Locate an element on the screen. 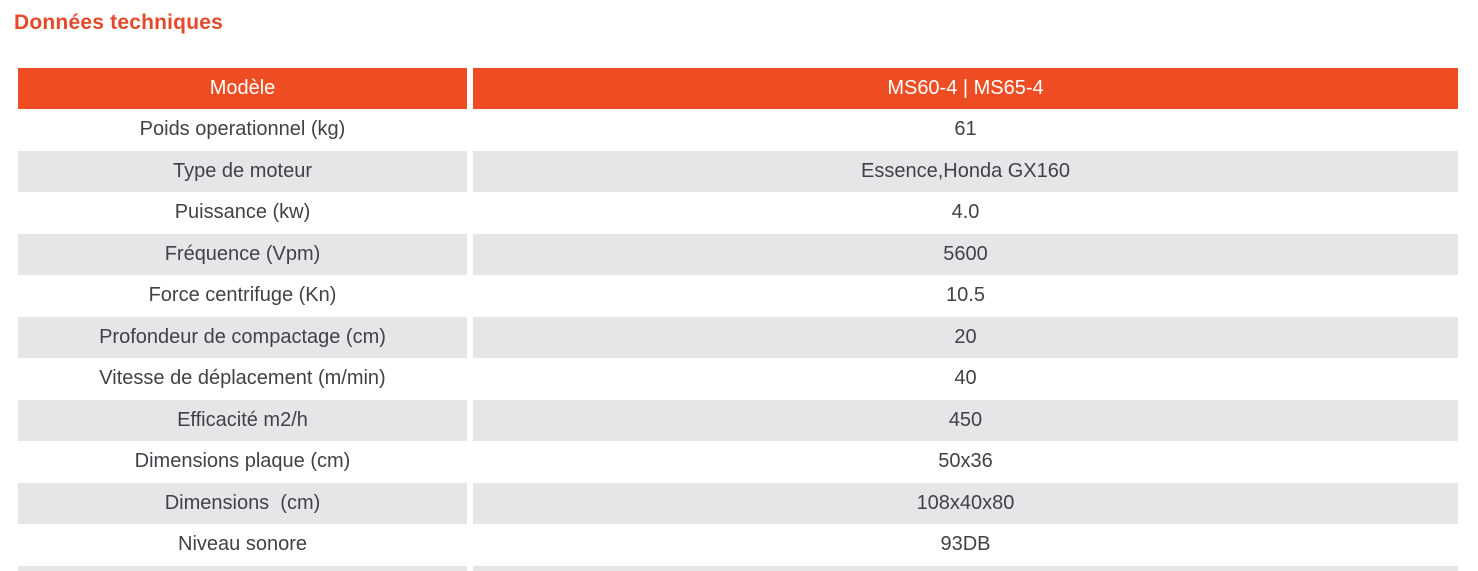 This screenshot has height=571, width=1478. table-row: Fréquence (Vpm) 5600 is located at coordinates (738, 254).